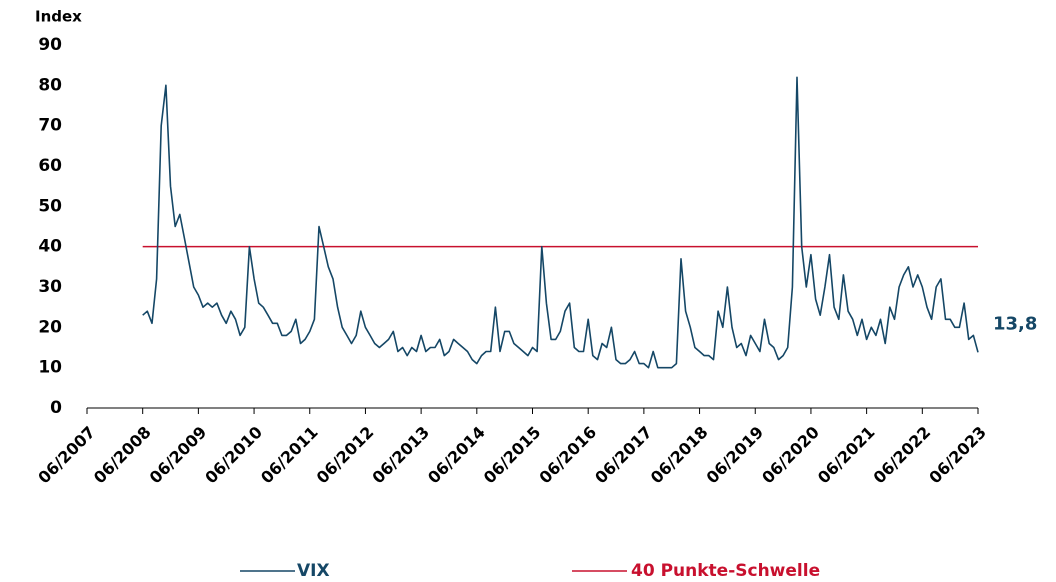  Describe the element at coordinates (50, 247) in the screenshot. I see `y-tick-label: 40` at that location.